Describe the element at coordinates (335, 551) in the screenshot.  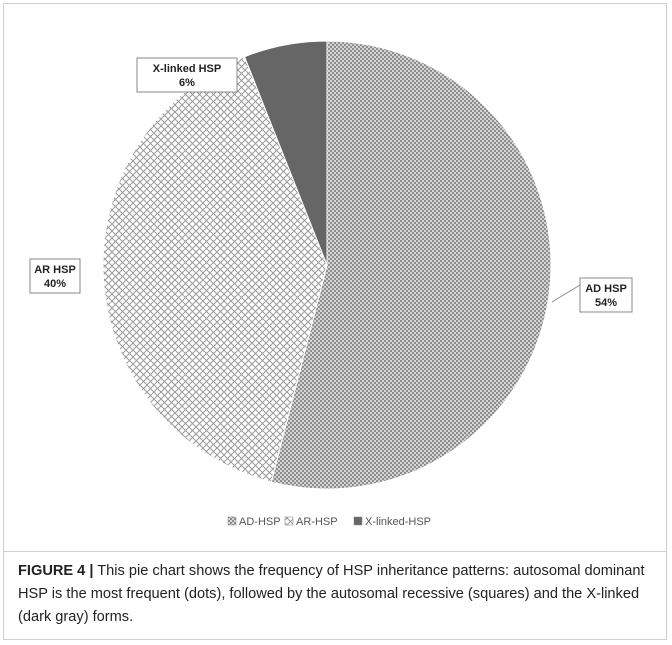
I see `caption-divider` at that location.